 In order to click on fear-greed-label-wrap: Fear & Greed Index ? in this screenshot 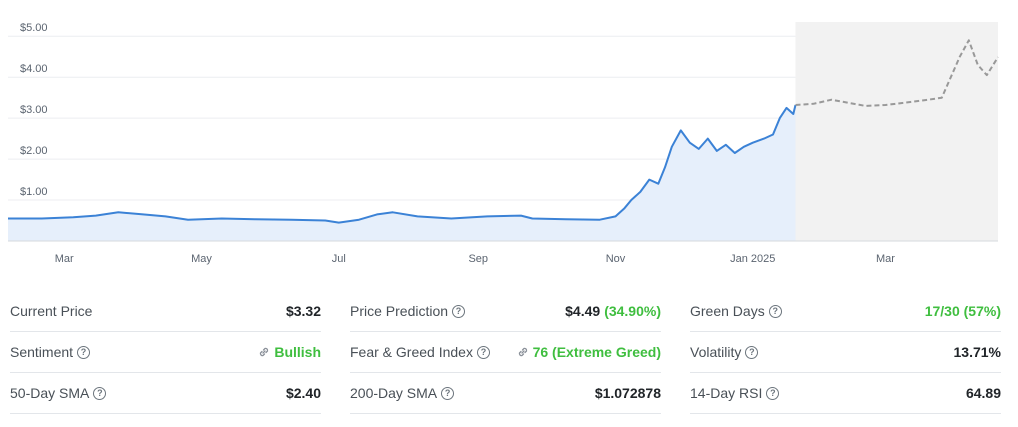, I will do `click(420, 352)`.